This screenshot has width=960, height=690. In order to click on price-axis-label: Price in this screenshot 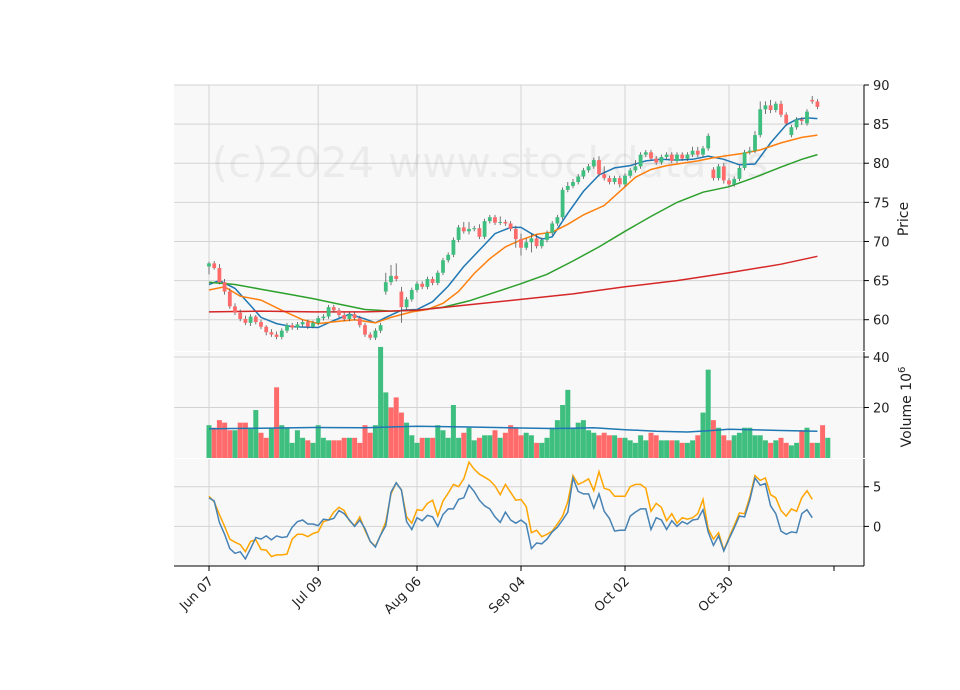, I will do `click(904, 219)`.